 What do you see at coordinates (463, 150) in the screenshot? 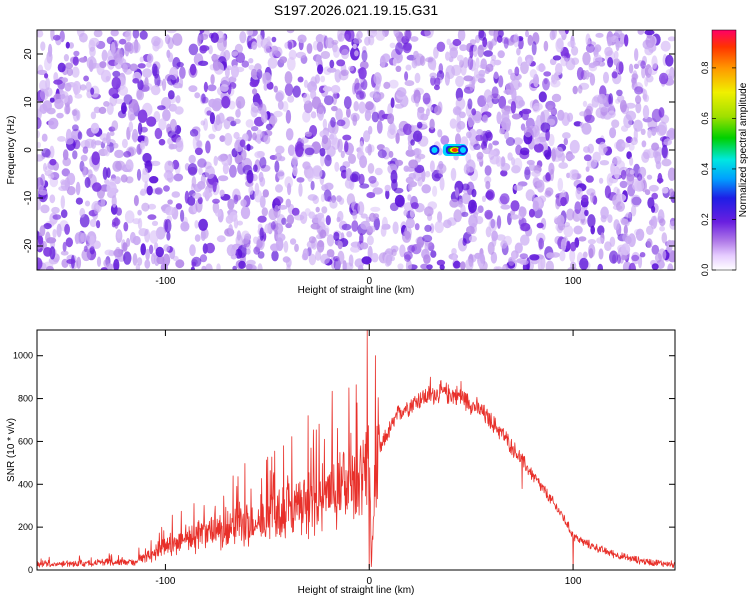
I see `spectrogram-hotspot` at bounding box center [463, 150].